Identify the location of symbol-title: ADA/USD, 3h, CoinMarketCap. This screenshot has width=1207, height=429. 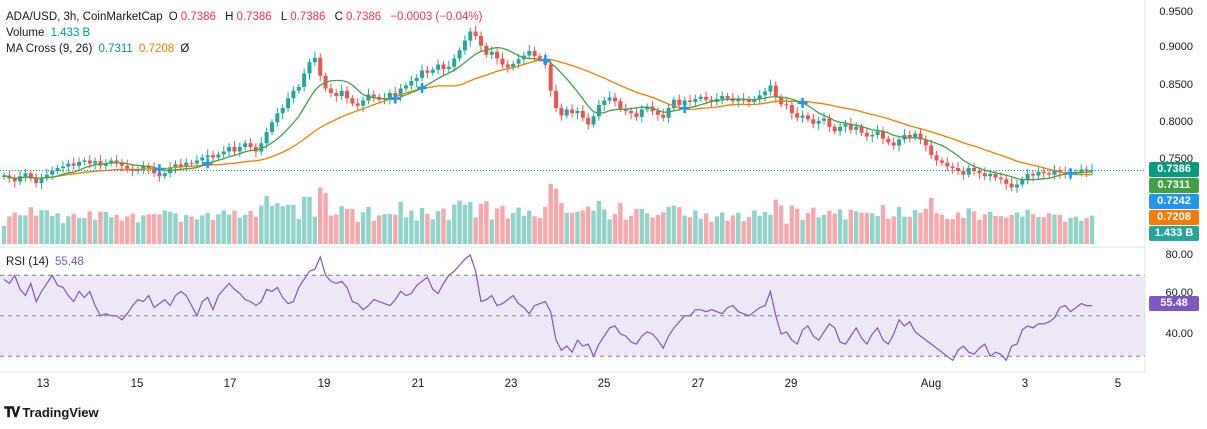
(84, 17).